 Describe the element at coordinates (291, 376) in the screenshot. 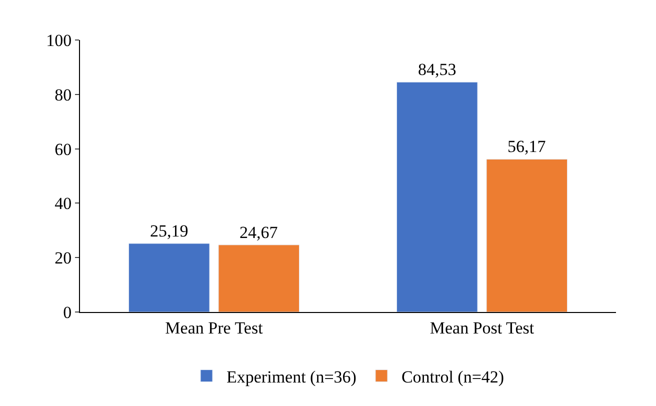

I see `legend-label: Experiment (n=36)` at that location.